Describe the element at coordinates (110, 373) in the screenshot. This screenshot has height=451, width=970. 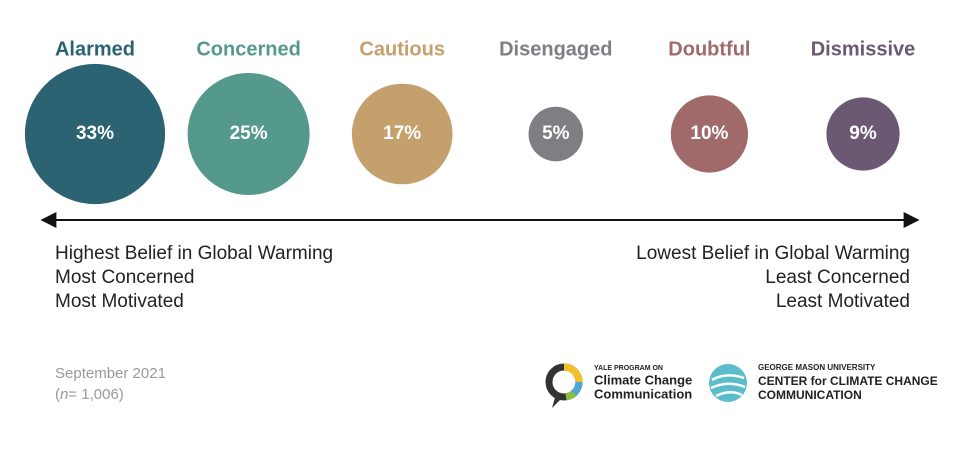
I see `date: September 2021` at that location.